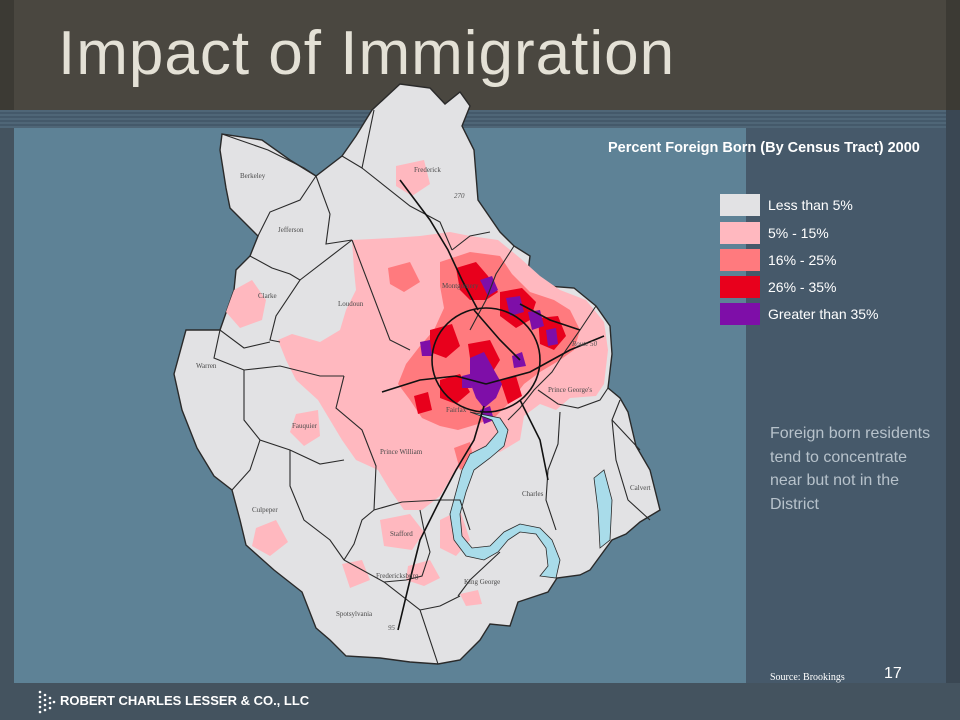 The width and height of the screenshot is (960, 720). Describe the element at coordinates (505, 495) in the screenshot. I see `potomac-river` at that location.